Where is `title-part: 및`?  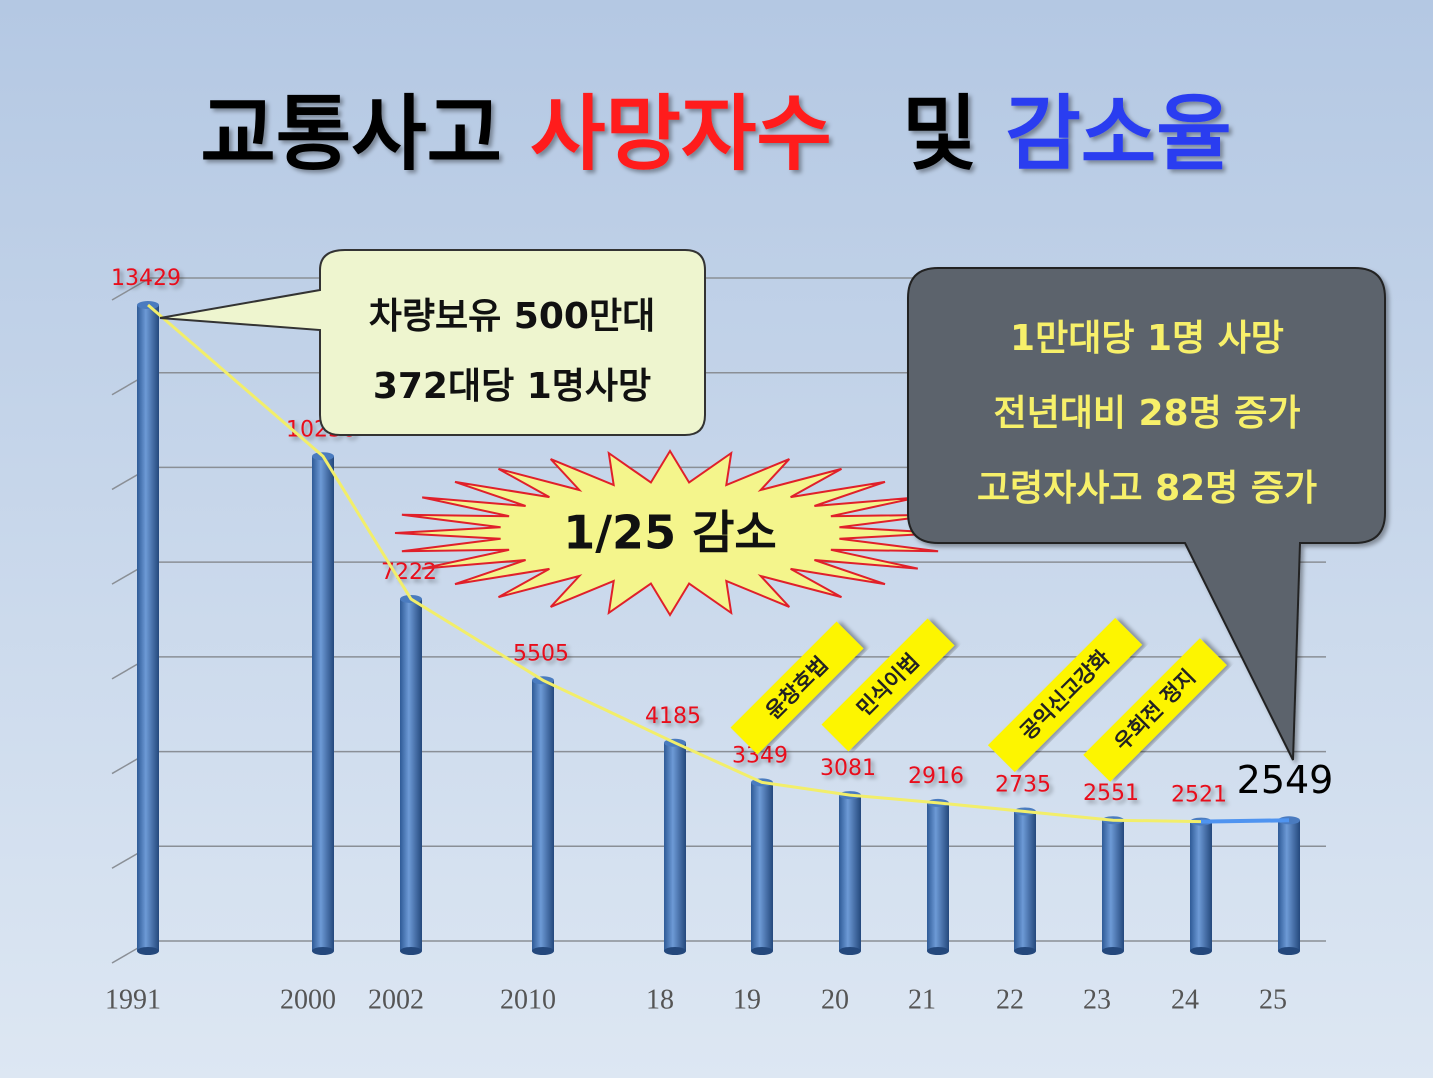
title-part: 및 is located at coordinates (939, 134).